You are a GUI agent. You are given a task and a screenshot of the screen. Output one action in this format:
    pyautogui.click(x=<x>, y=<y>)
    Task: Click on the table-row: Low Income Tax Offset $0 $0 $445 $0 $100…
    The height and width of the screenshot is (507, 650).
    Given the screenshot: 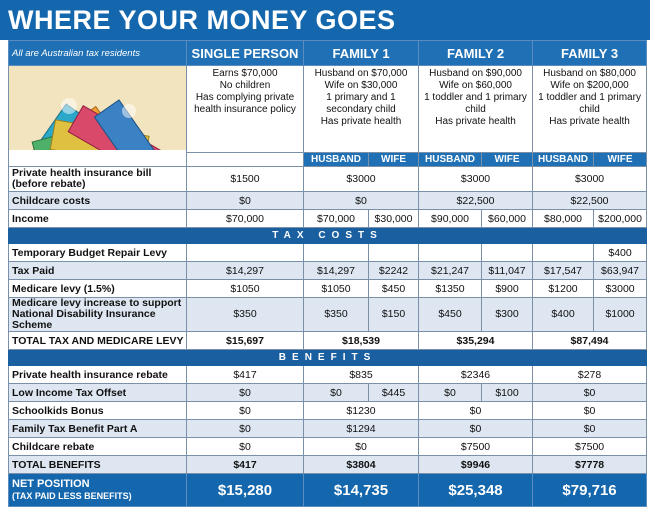 What is the action you would take?
    pyautogui.click(x=328, y=392)
    